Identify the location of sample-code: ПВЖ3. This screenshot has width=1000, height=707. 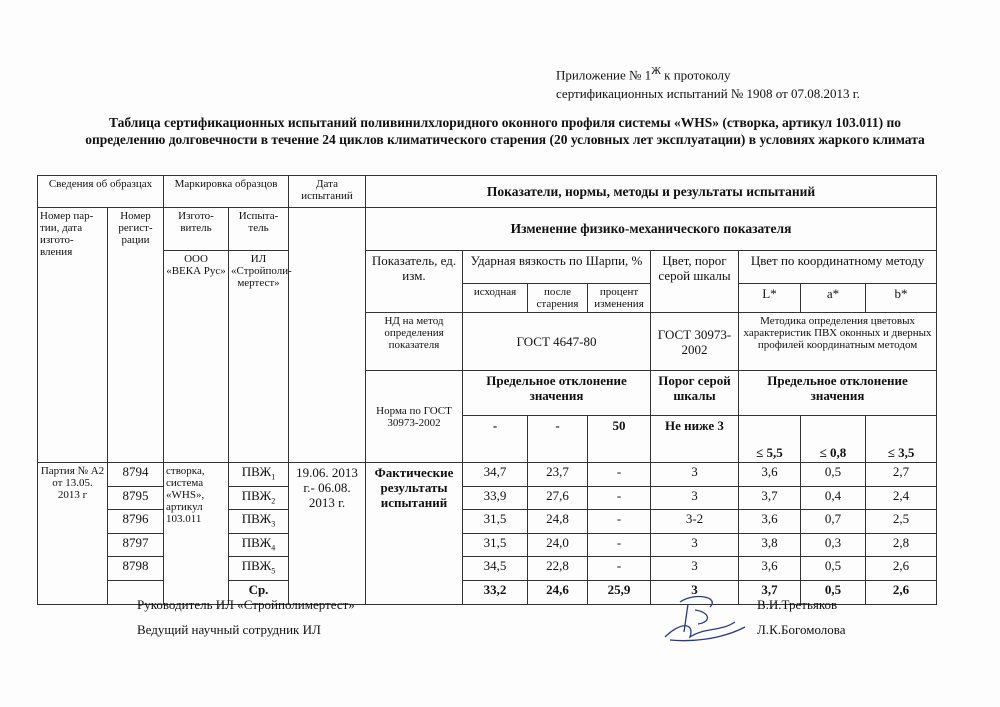
(258, 521).